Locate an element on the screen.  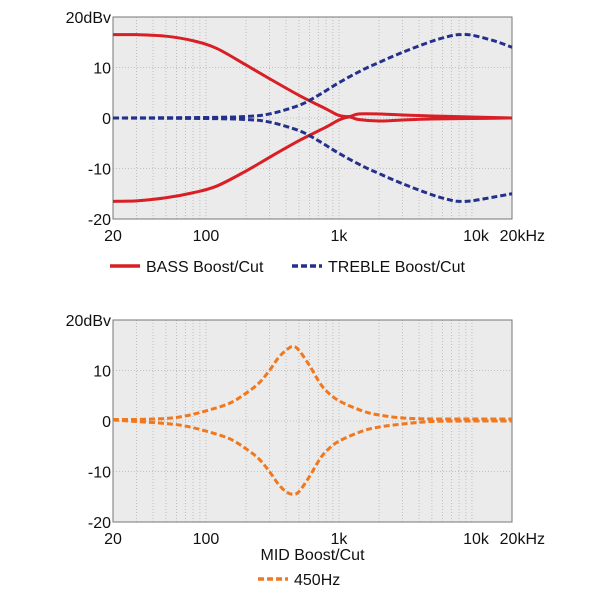
bass-boost-cut-curve-cut is located at coordinates (312, 159).